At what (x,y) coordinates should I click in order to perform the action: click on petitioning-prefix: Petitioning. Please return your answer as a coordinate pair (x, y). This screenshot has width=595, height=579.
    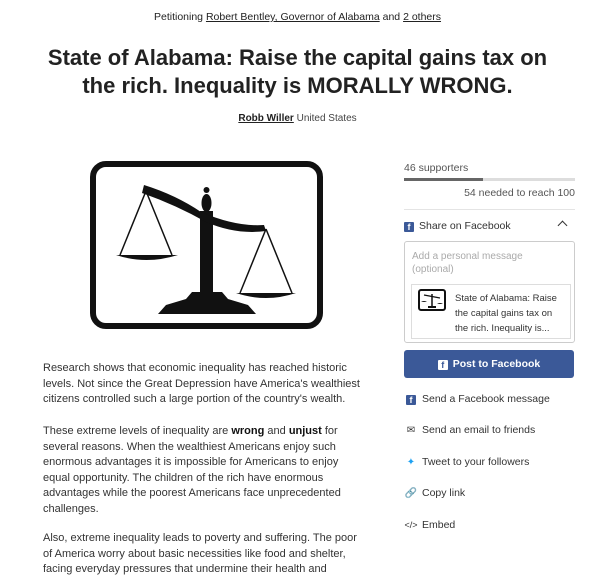
    Looking at the image, I should click on (178, 17).